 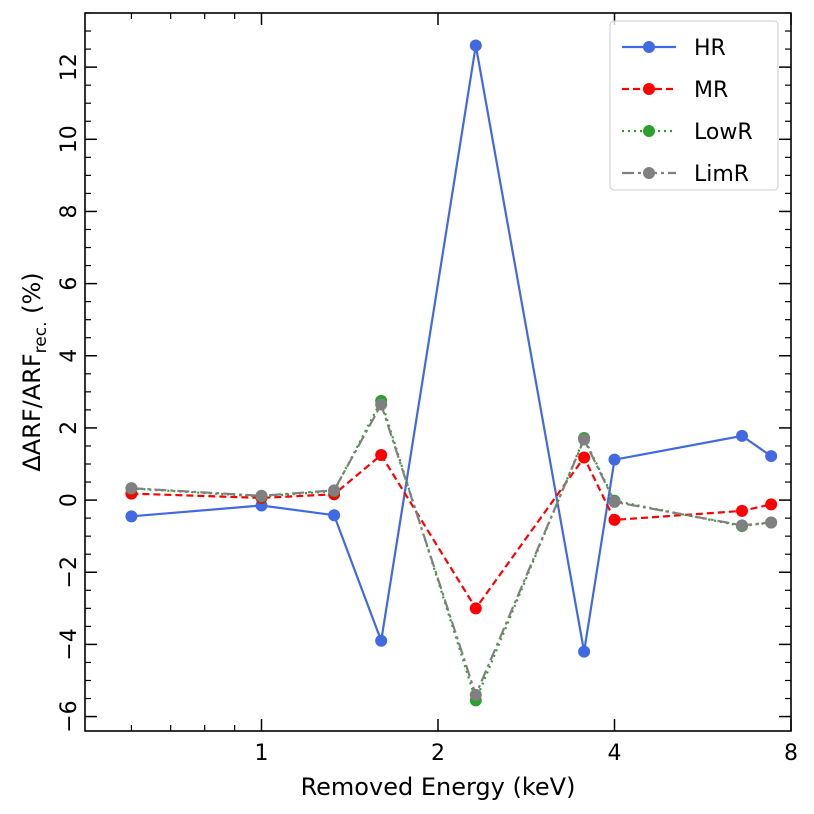 What do you see at coordinates (69, 67) in the screenshot?
I see `y-tick-label: 12` at bounding box center [69, 67].